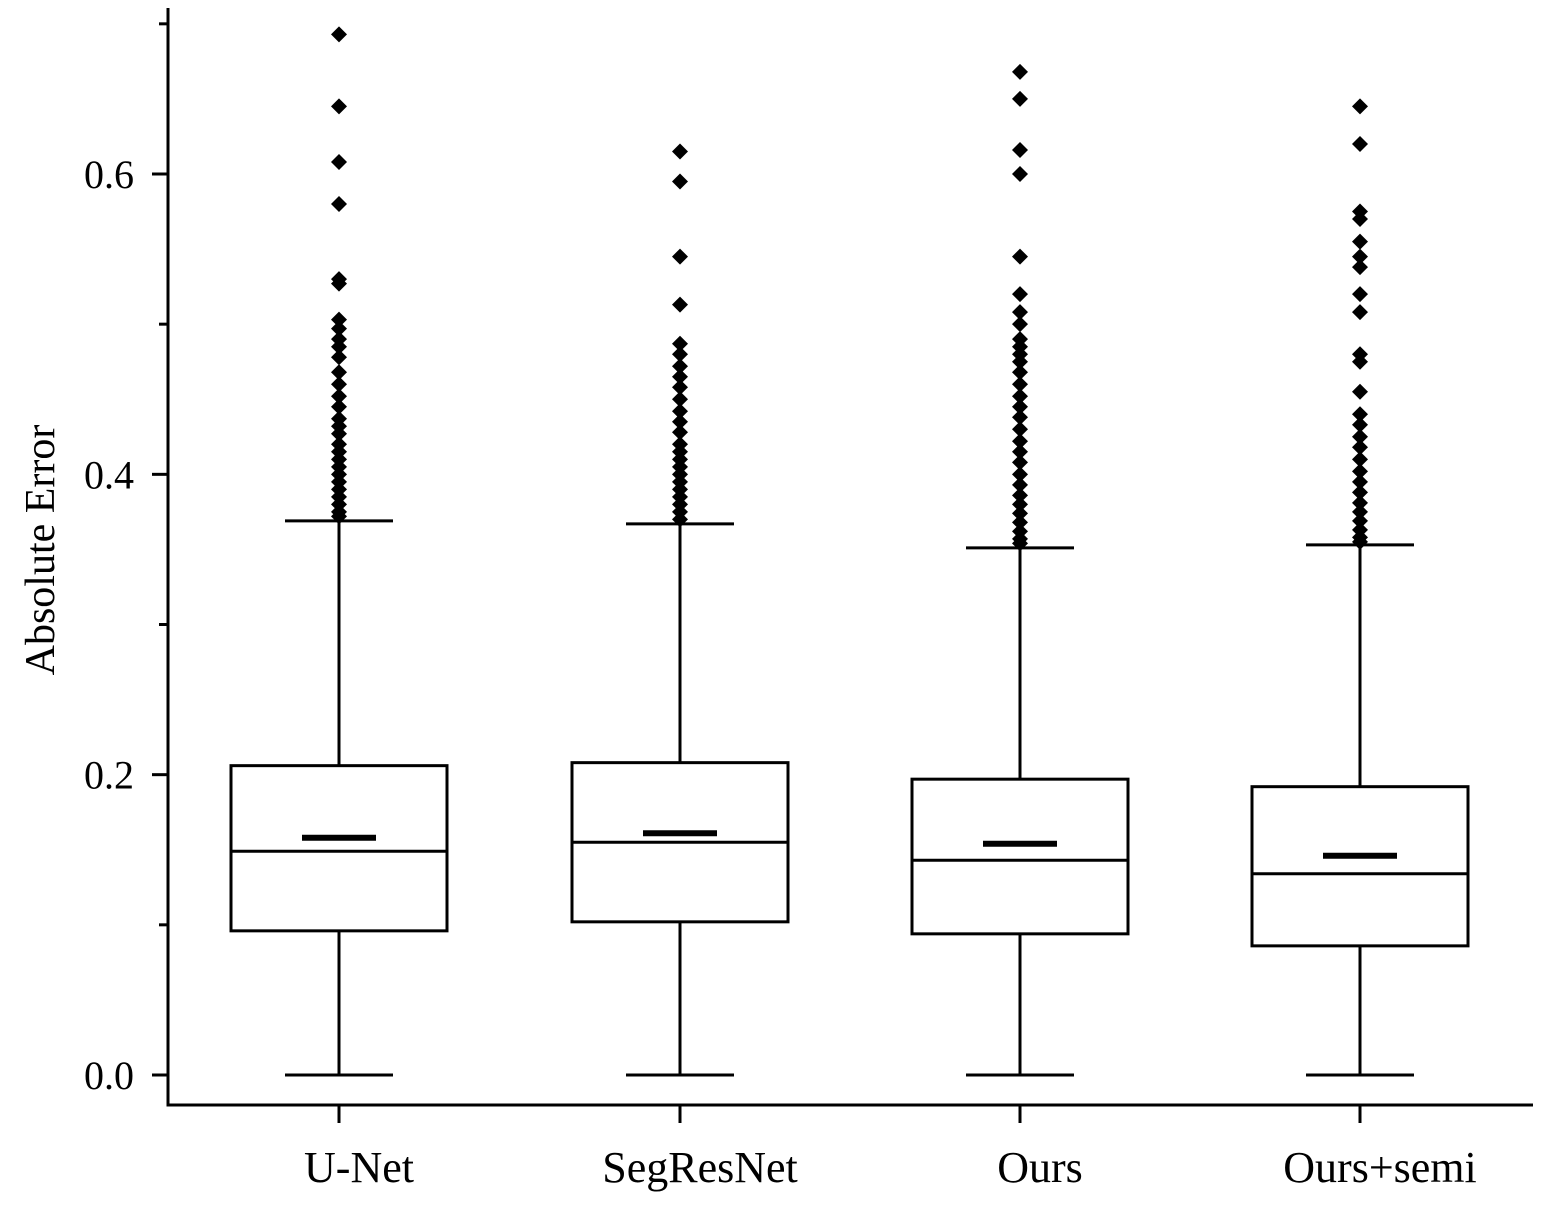 The width and height of the screenshot is (1543, 1205). I want to click on x-category-label: Ours, so click(1040, 1167).